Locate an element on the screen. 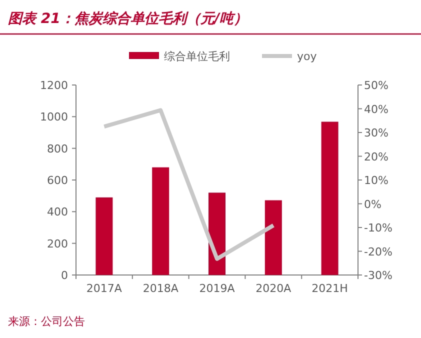 This screenshot has width=421, height=338. y-tick-label: 600 is located at coordinates (57, 180).